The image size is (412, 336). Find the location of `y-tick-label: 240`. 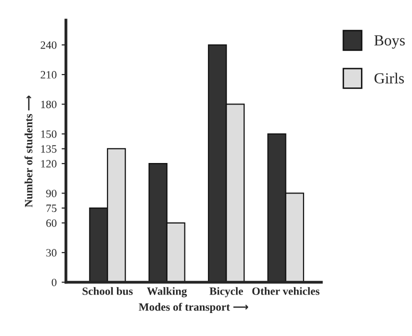

y-tick-label: 240 is located at coordinates (48, 45).